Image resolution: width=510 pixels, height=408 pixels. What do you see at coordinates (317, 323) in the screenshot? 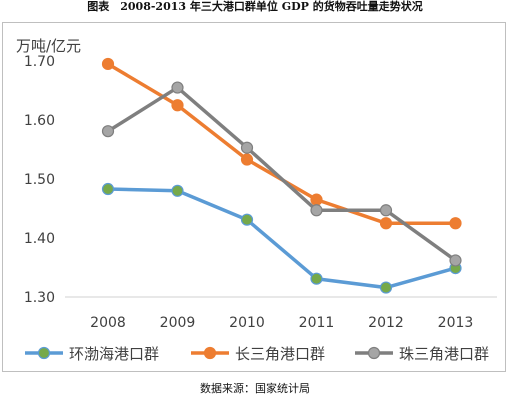
I see `x-tick-label: 2011` at bounding box center [317, 323].